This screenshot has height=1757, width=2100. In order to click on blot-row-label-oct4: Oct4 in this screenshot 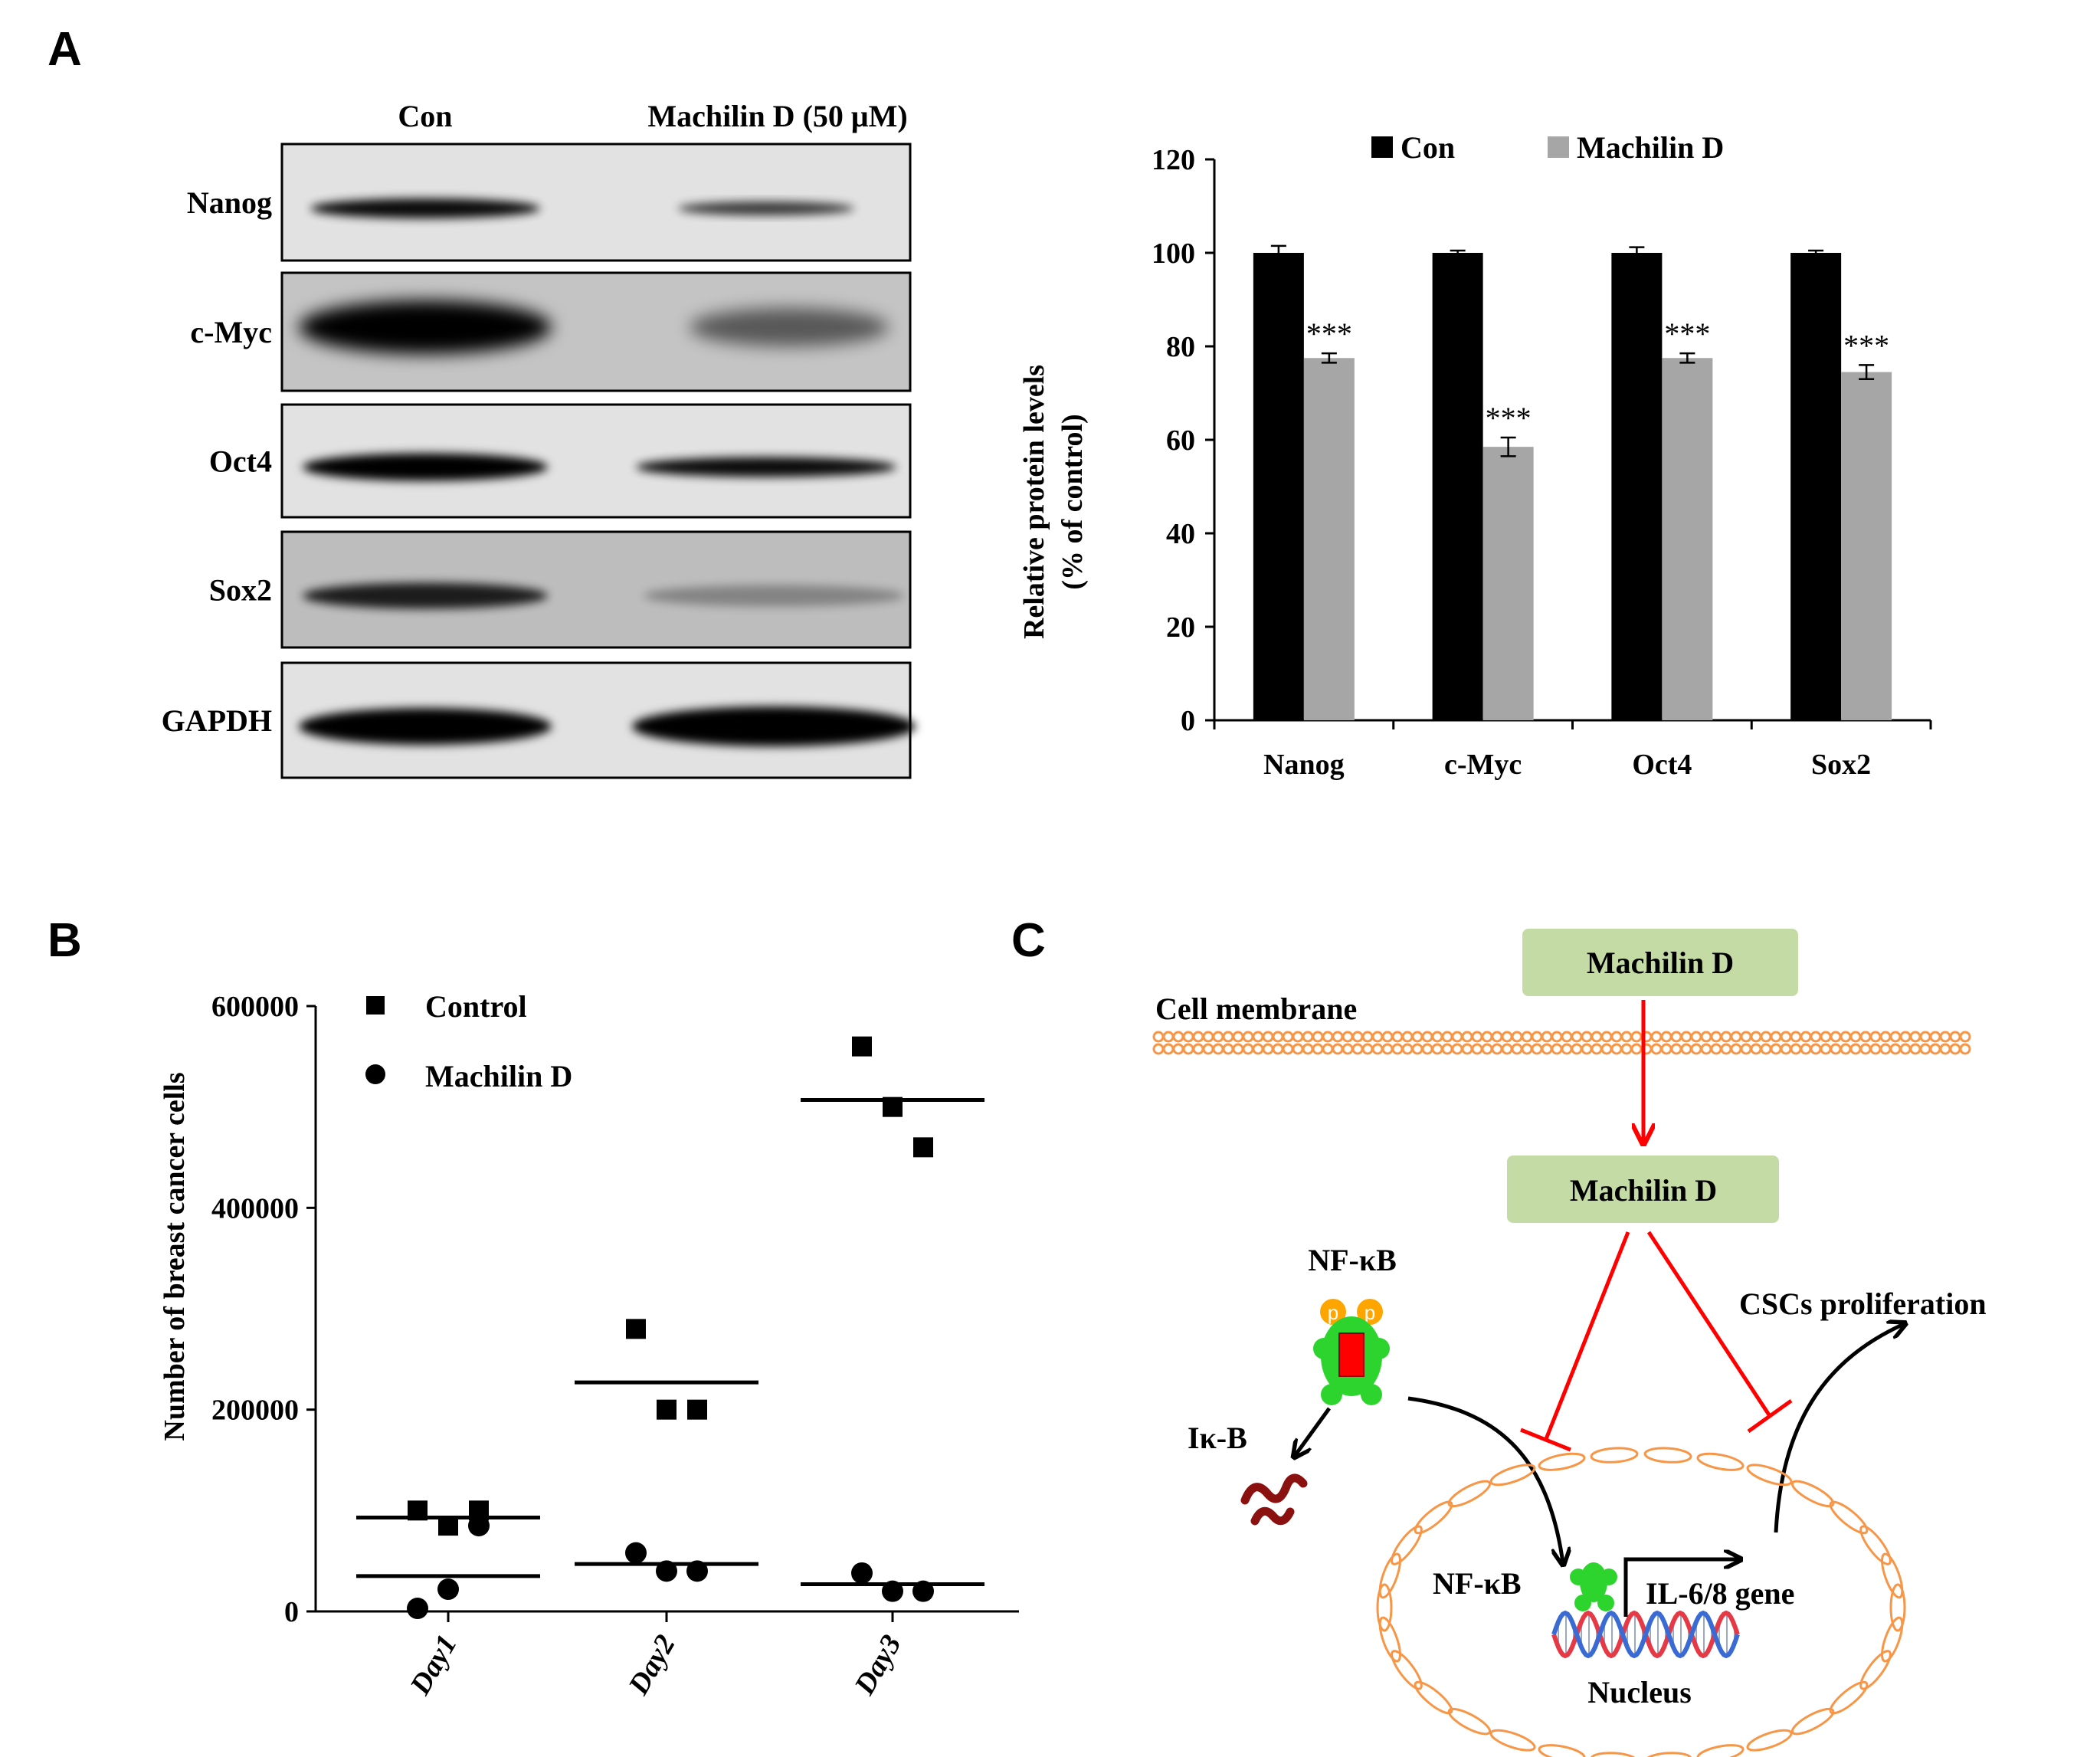, I will do `click(241, 461)`.